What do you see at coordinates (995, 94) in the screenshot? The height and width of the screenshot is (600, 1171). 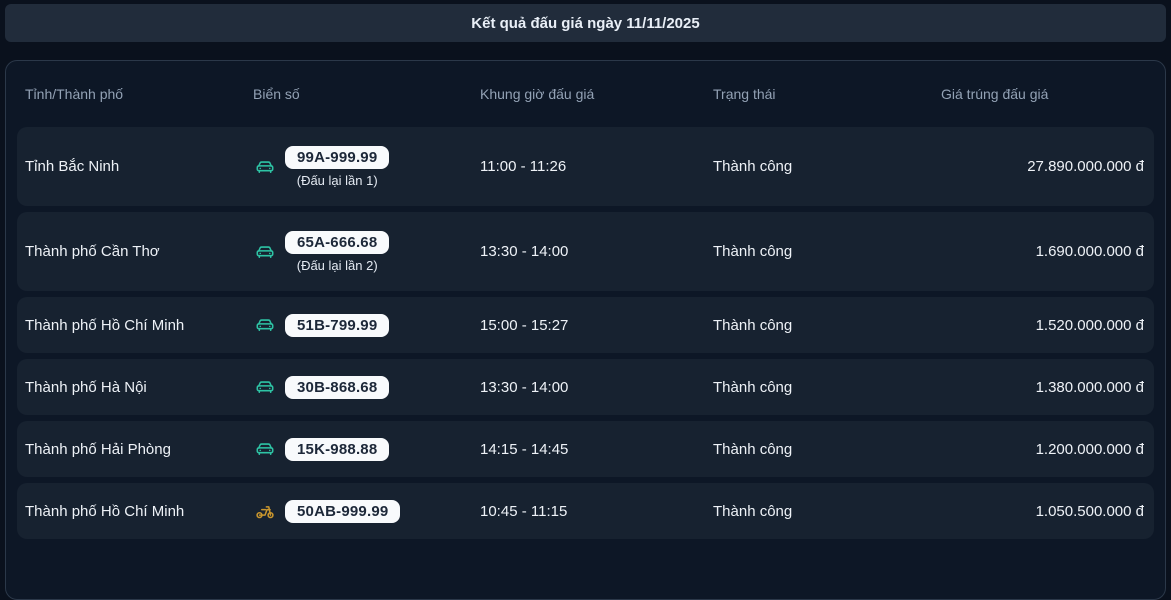 I see `column-header-price: Giá trúng đấu giá` at bounding box center [995, 94].